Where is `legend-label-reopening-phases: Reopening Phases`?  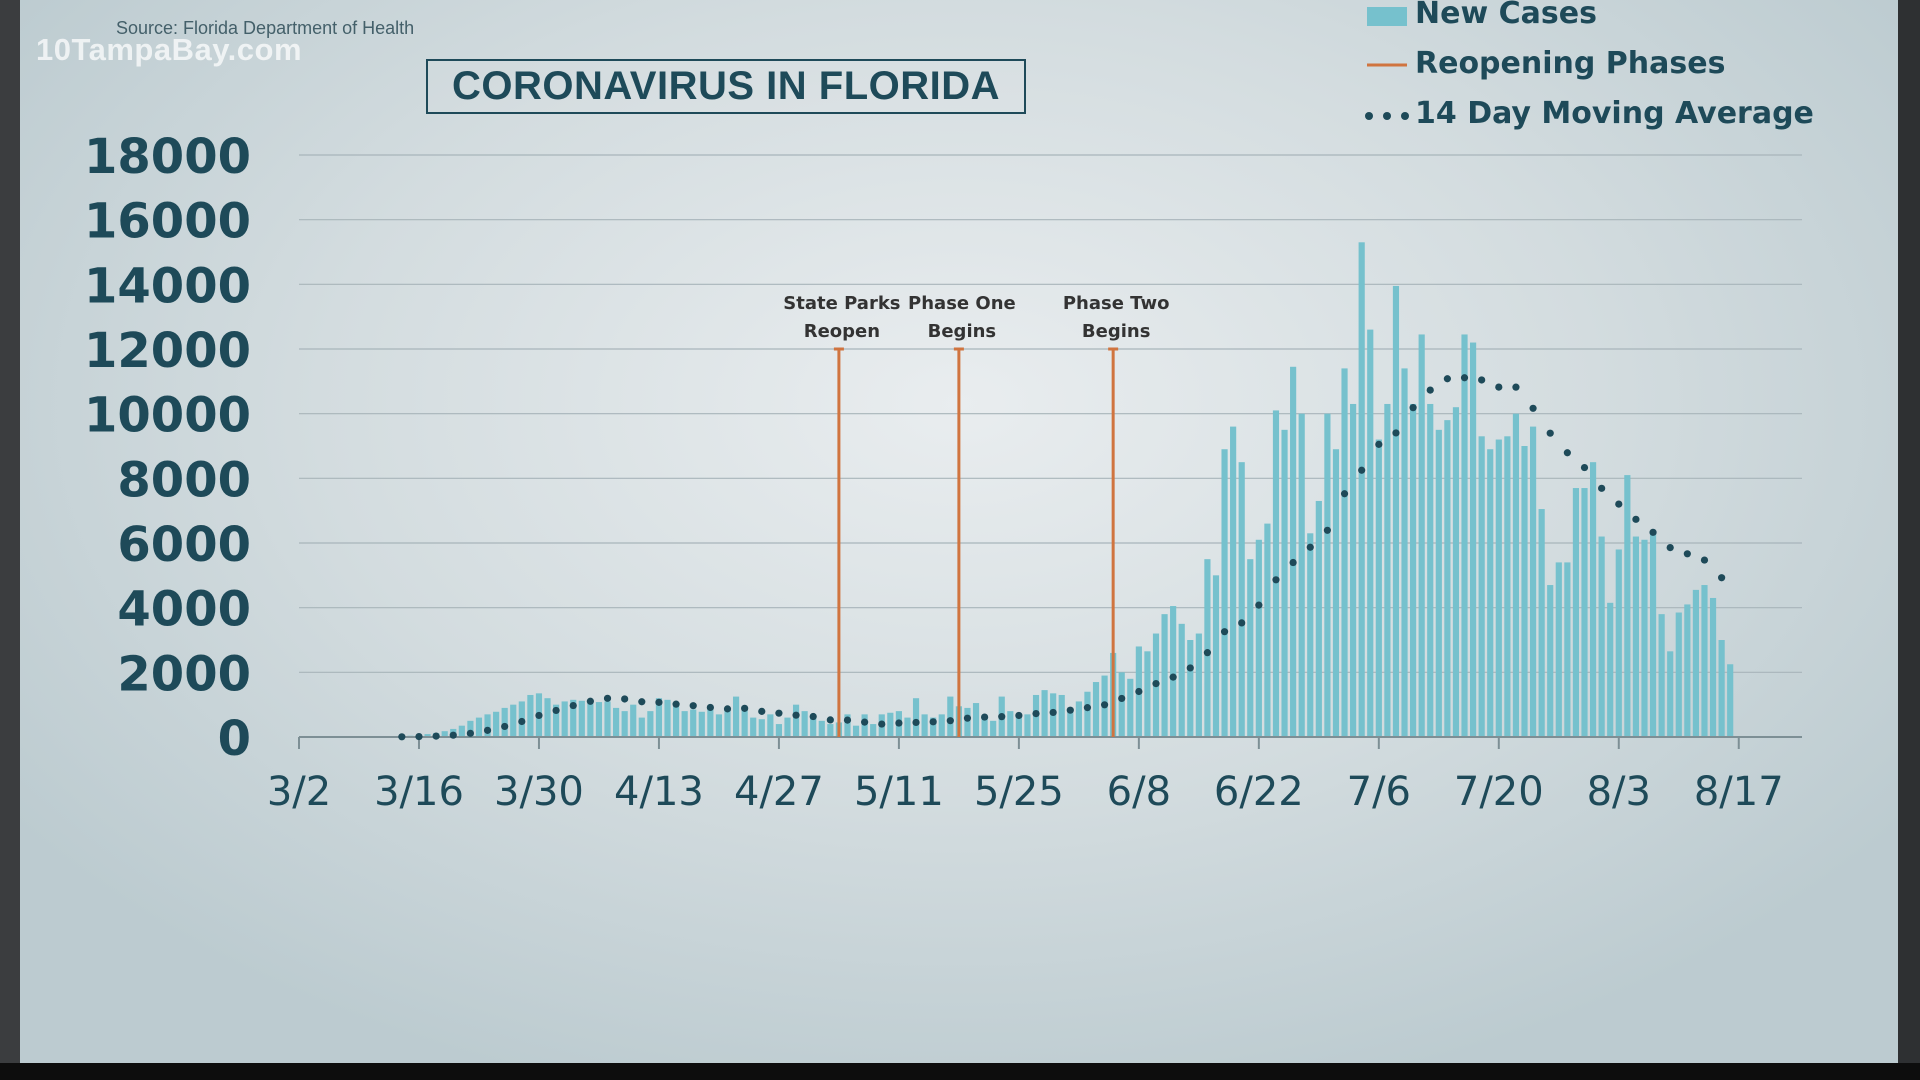 legend-label-reopening-phases: Reopening Phases is located at coordinates (1570, 63).